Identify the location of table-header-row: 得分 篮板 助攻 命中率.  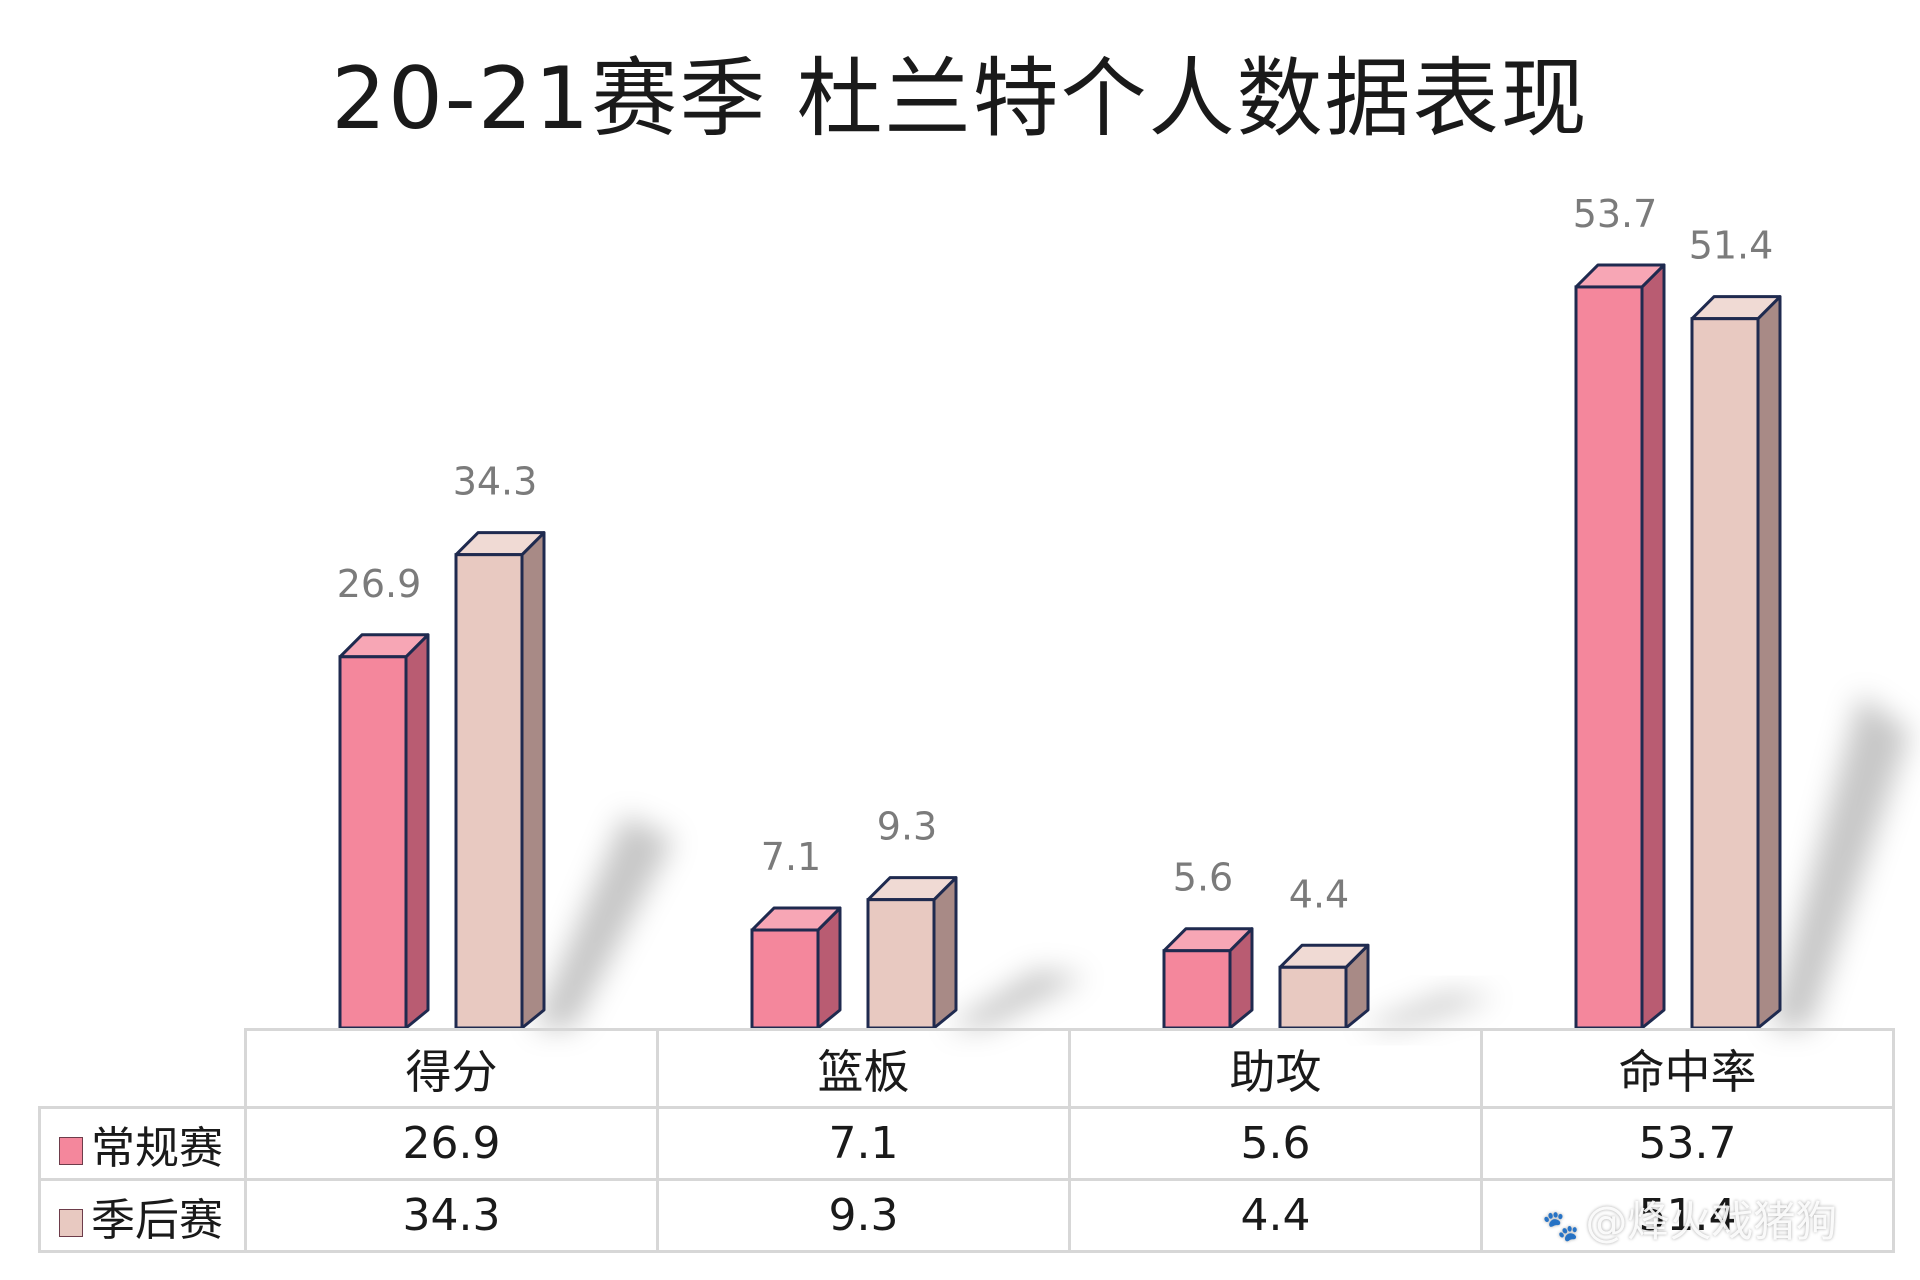
(967, 1068).